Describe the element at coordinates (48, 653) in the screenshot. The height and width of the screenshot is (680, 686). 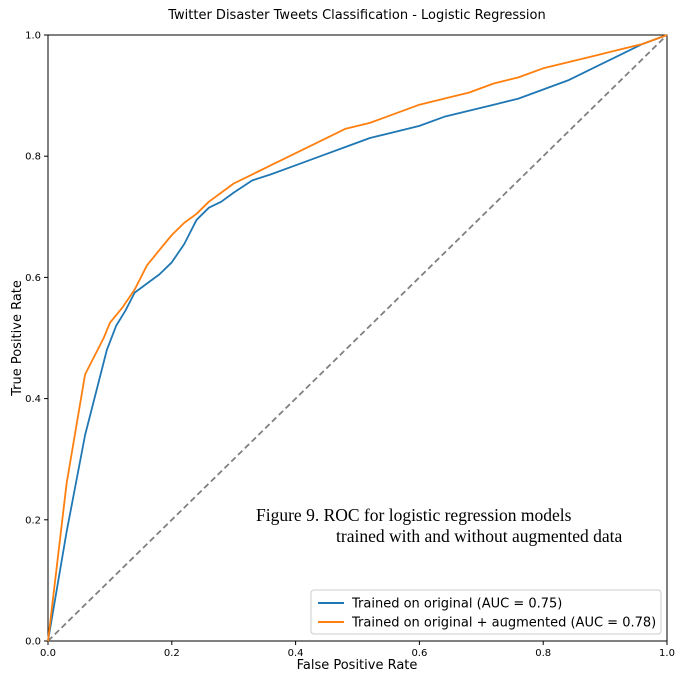
I see `x-tick-label: 0.0` at that location.